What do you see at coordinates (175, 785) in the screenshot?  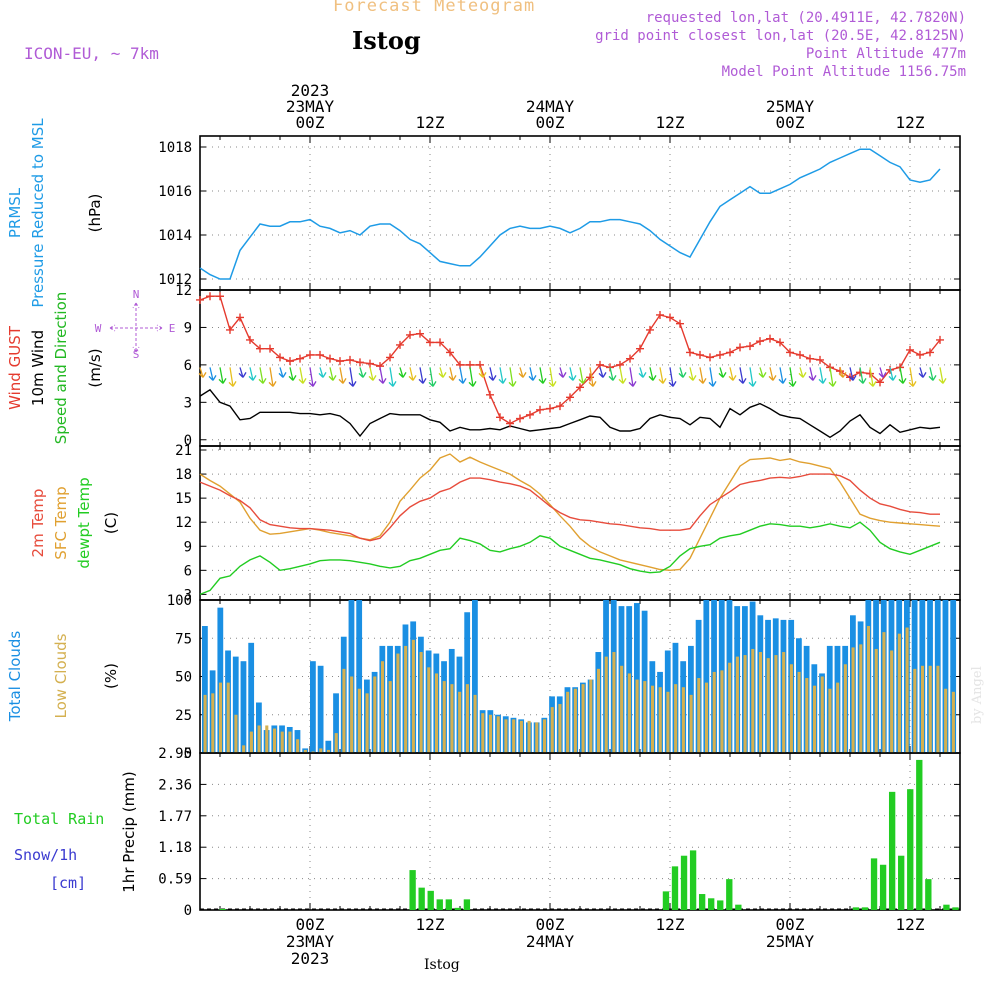 I see `precip-tick-label: 2.36` at bounding box center [175, 785].